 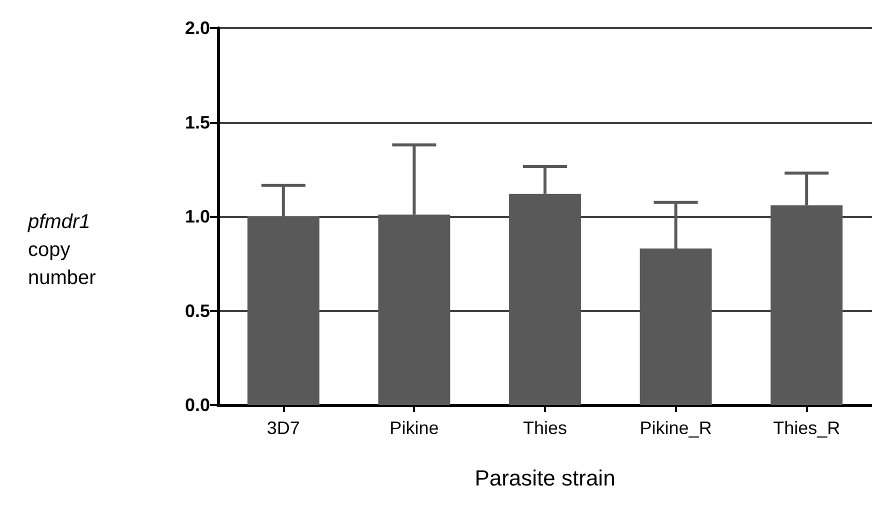 I want to click on y-tick-label: 2.0, so click(x=197, y=28).